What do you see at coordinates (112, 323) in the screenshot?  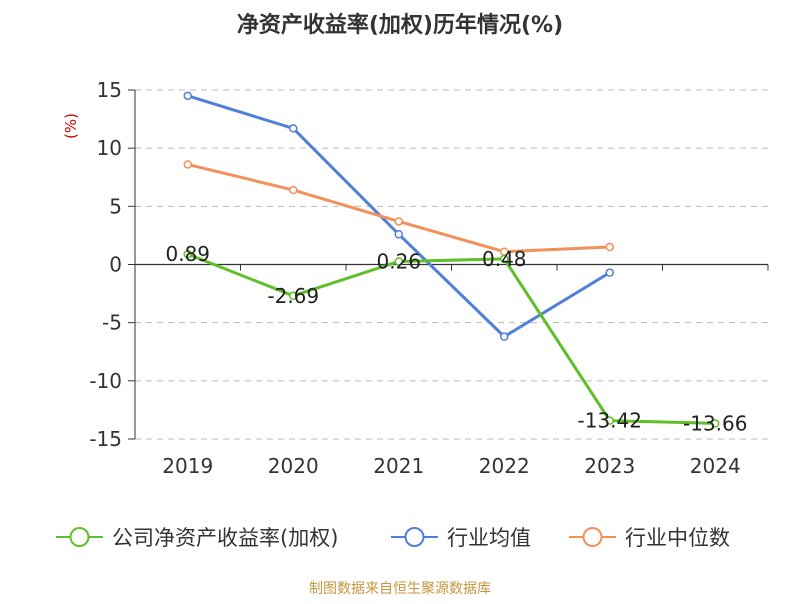 I see `y-tick-label: -5` at bounding box center [112, 323].